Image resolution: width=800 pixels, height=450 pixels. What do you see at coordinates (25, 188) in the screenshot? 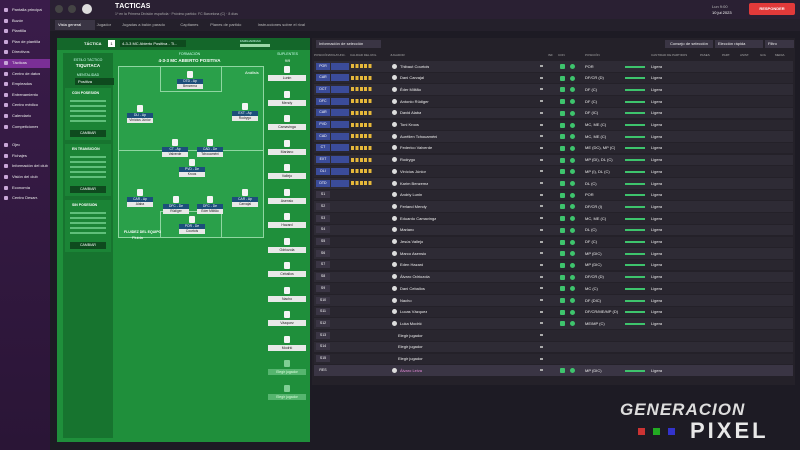
I see `sidebar-item: Economía` at bounding box center [25, 188].